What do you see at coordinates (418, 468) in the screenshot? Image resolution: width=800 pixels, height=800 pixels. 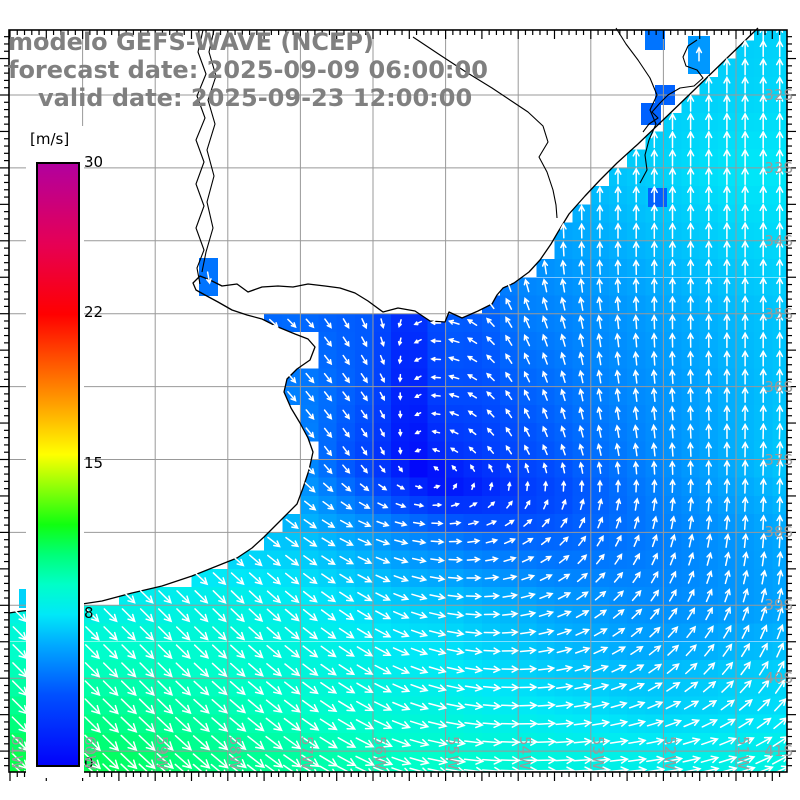 I see `speed-cell` at bounding box center [418, 468].